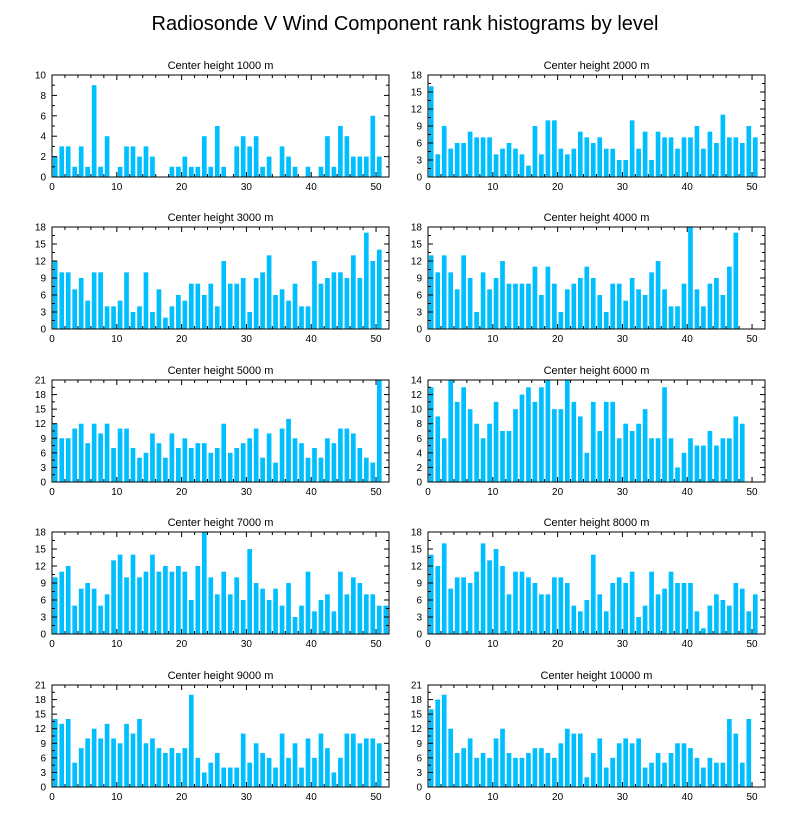 This screenshot has height=824, width=810. I want to click on x-tick-label: 10, so click(117, 492).